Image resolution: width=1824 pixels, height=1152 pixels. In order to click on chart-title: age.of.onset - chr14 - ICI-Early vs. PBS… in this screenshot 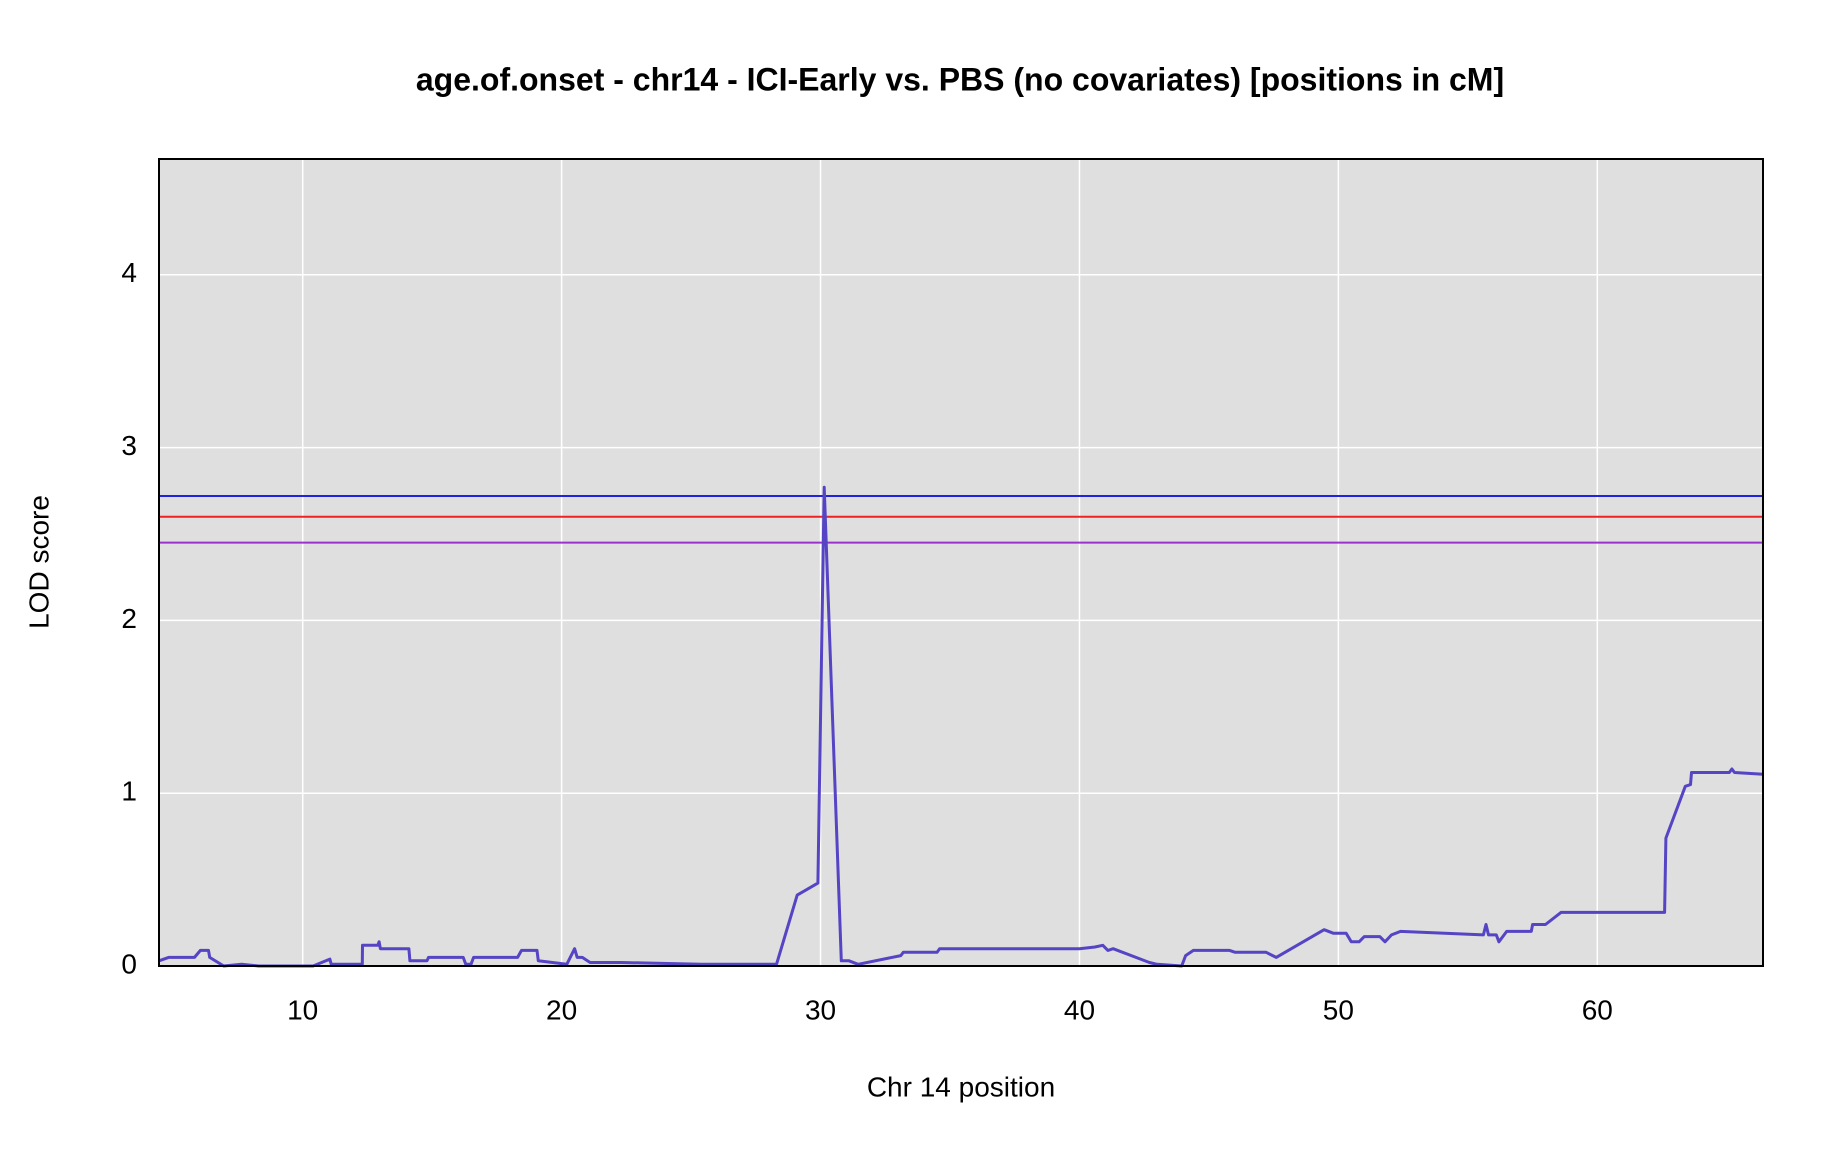, I will do `click(960, 79)`.